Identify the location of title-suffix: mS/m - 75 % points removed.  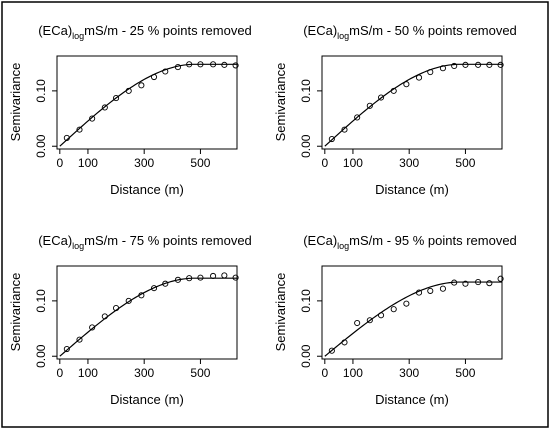
(168, 240).